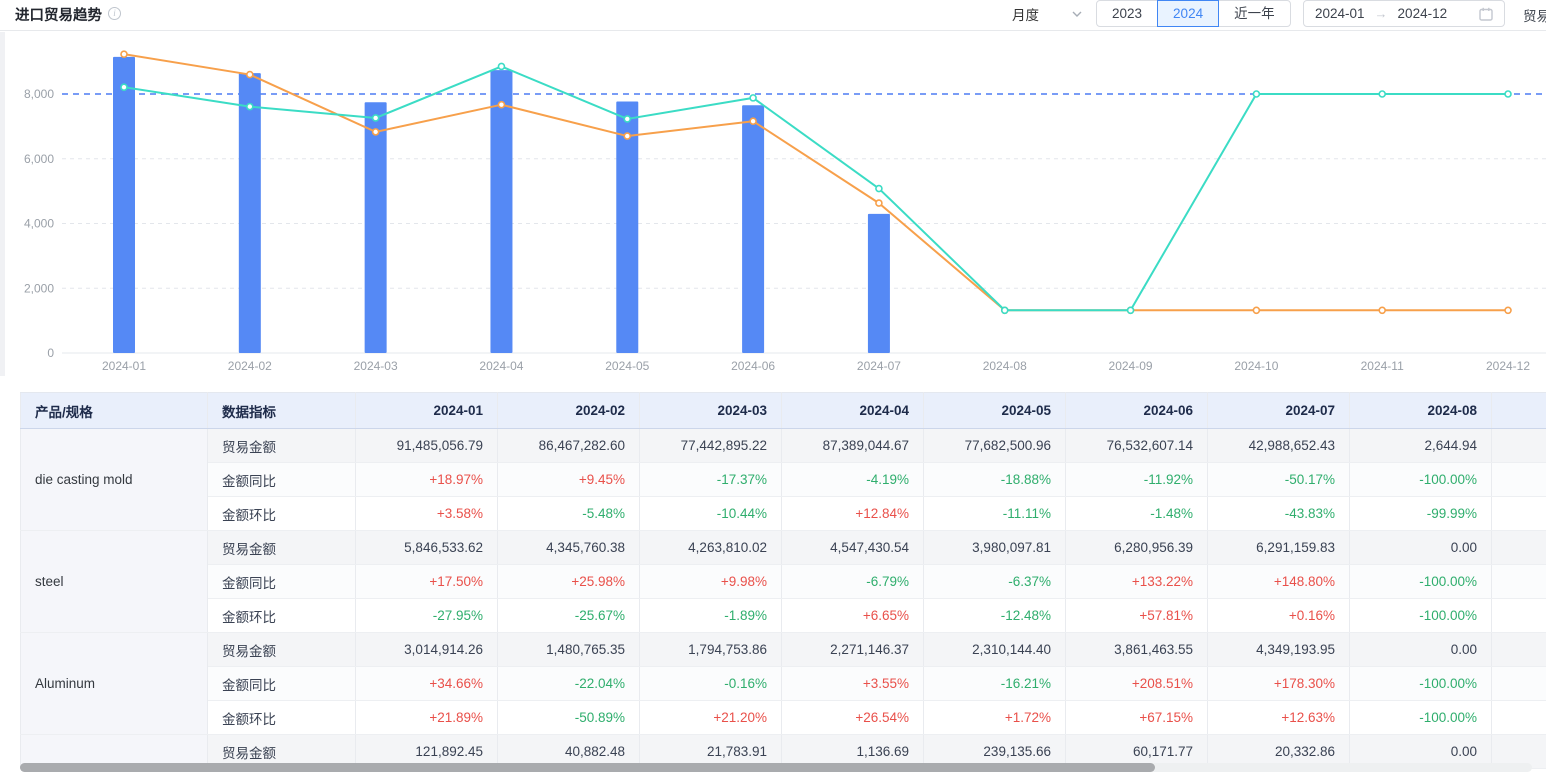 The height and width of the screenshot is (776, 1546). What do you see at coordinates (879, 366) in the screenshot?
I see `x-axis-label: 2024-07` at bounding box center [879, 366].